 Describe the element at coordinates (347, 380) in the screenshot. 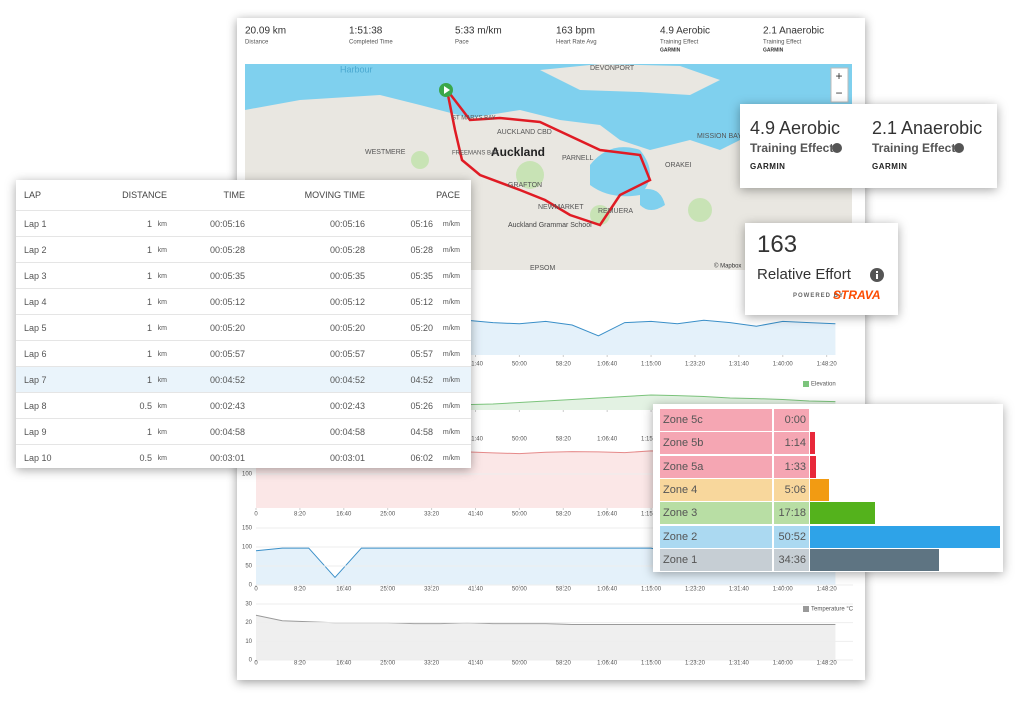

I see `moving-time: 00:04:52` at that location.